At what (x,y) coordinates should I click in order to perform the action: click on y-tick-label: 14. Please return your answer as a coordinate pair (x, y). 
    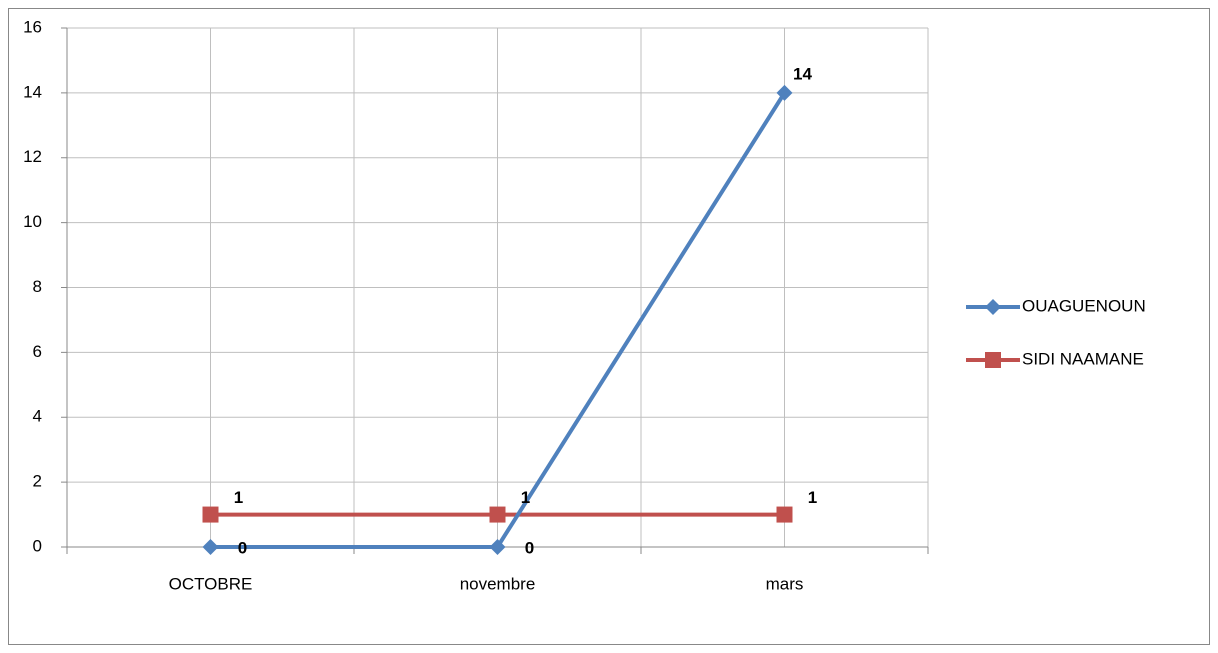
    Looking at the image, I should click on (32, 91).